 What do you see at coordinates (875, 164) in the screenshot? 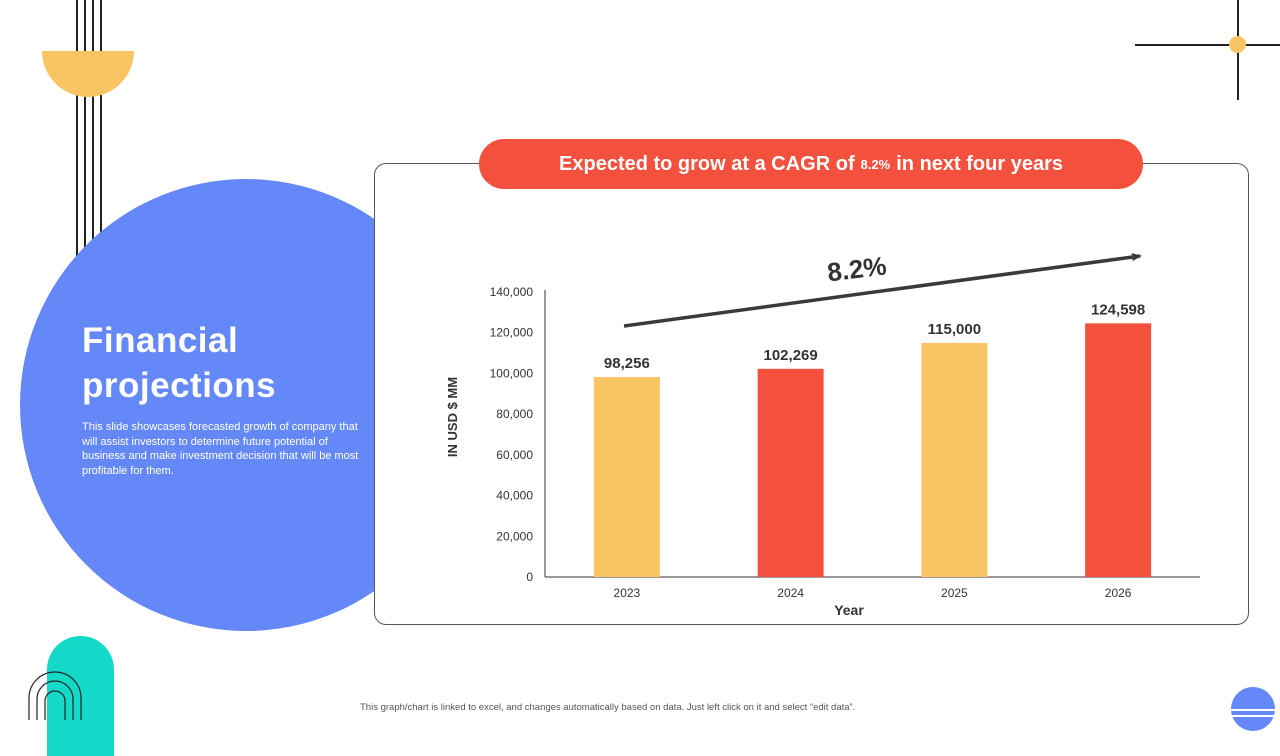
I see `banner-percent: 8.2%` at bounding box center [875, 164].